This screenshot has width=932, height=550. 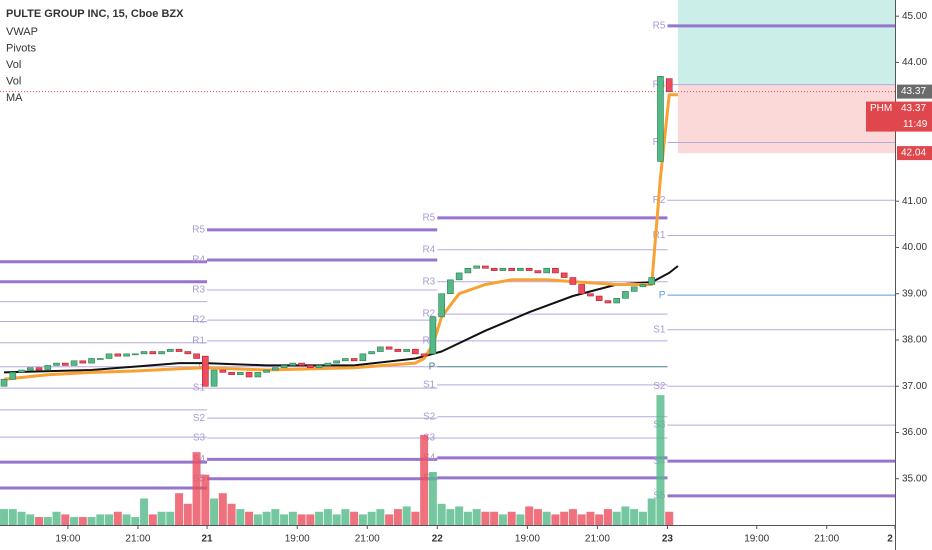 What do you see at coordinates (915, 124) in the screenshot?
I see `countdown: 11:49` at bounding box center [915, 124].